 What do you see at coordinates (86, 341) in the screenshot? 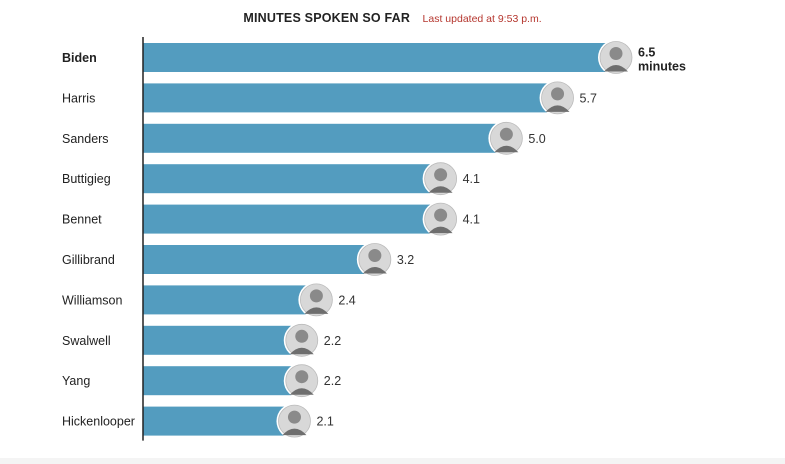
I see `category-label-swalwell: Swalwell` at bounding box center [86, 341].